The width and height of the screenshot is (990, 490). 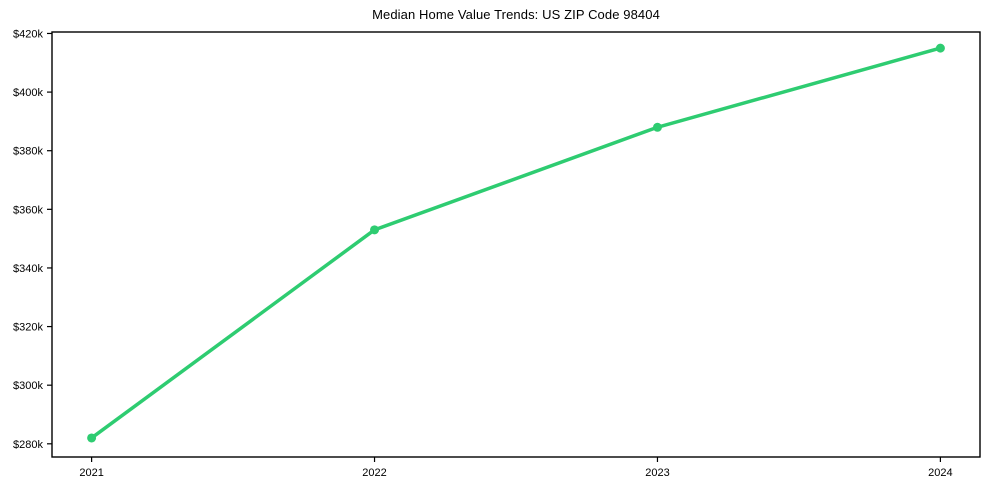 What do you see at coordinates (28, 210) in the screenshot?
I see `y-tick-label: $360k` at bounding box center [28, 210].